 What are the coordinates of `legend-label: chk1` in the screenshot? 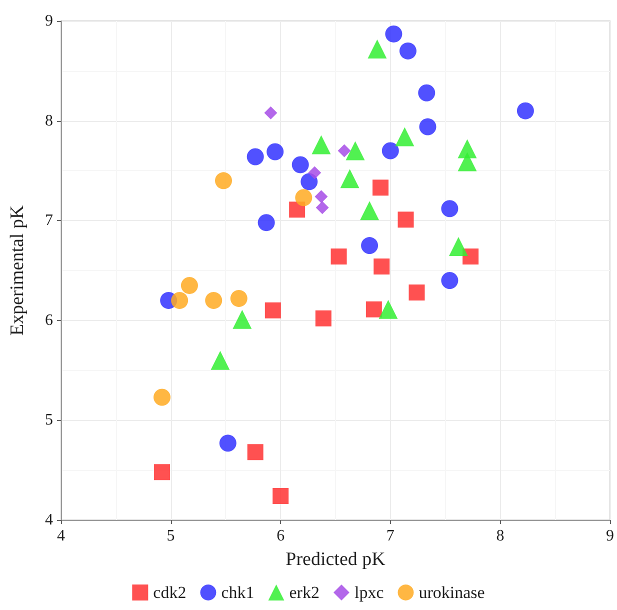 It's located at (237, 592).